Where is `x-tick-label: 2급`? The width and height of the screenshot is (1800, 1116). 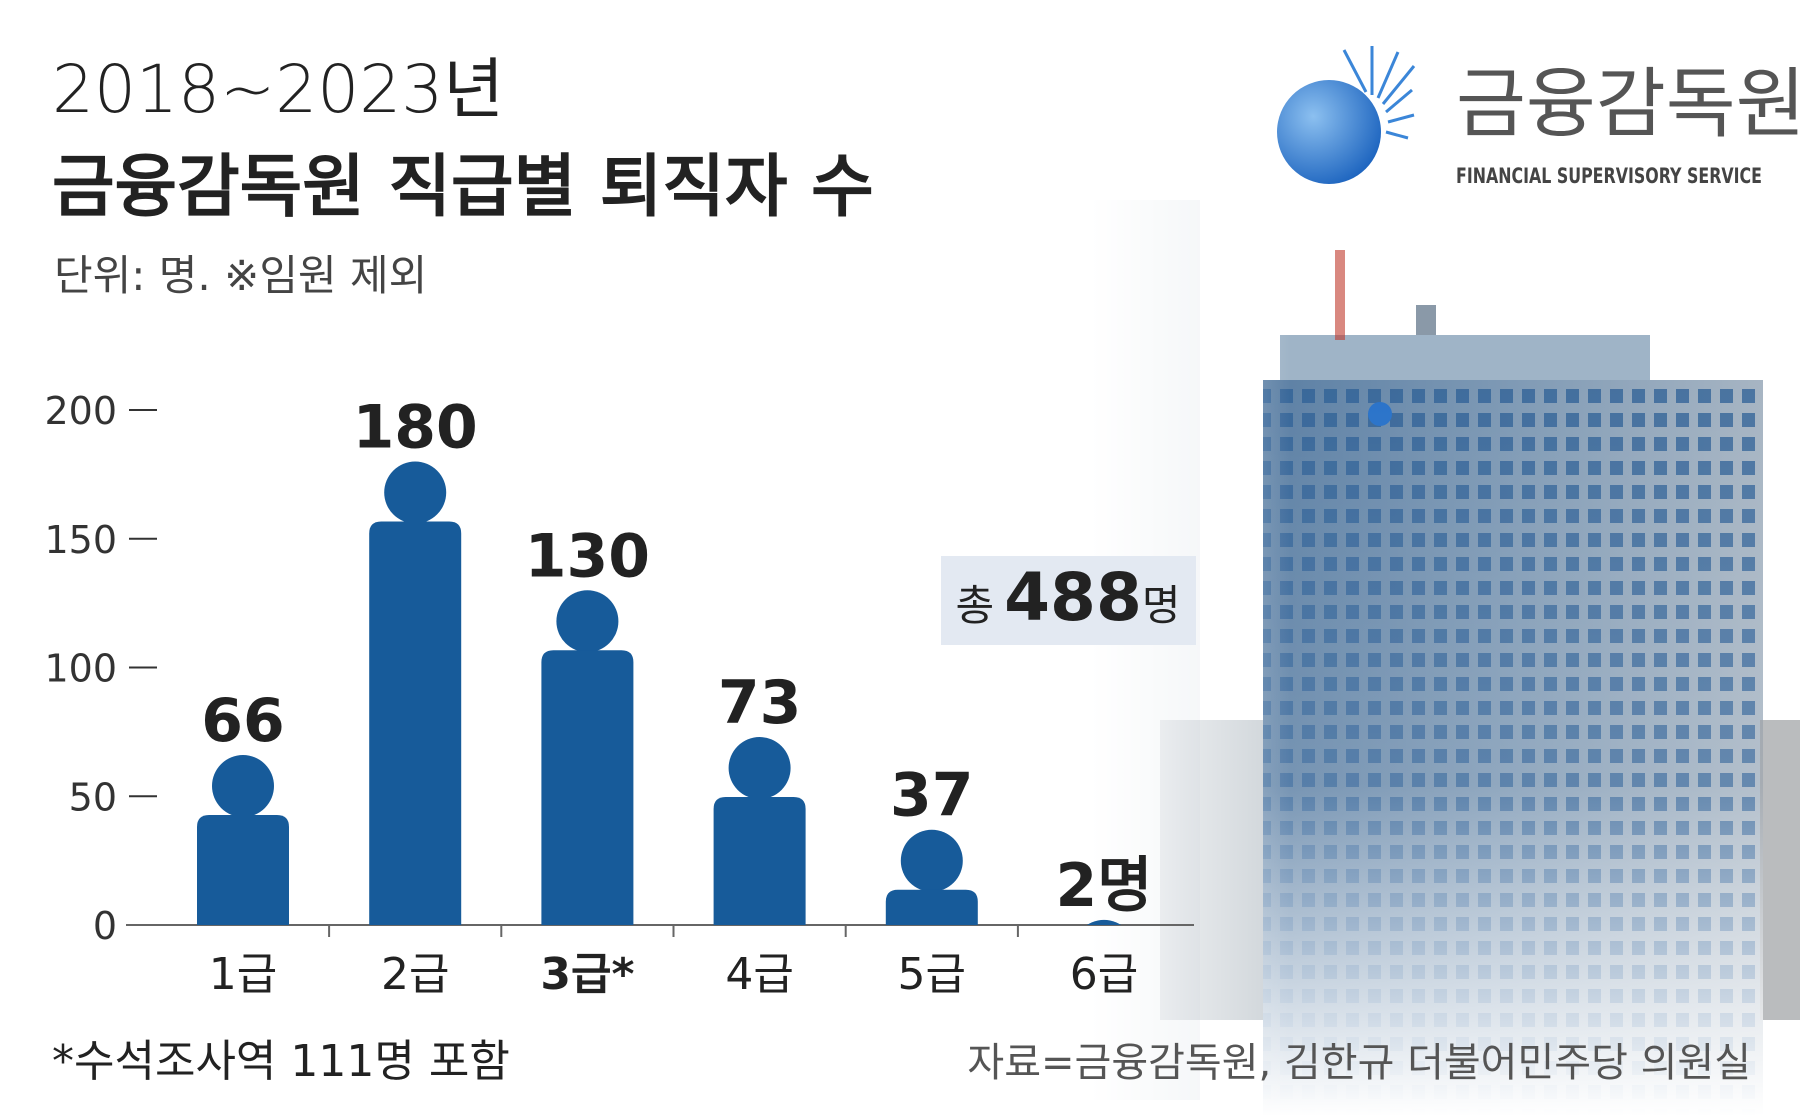
x-tick-label: 2급 is located at coordinates (415, 974).